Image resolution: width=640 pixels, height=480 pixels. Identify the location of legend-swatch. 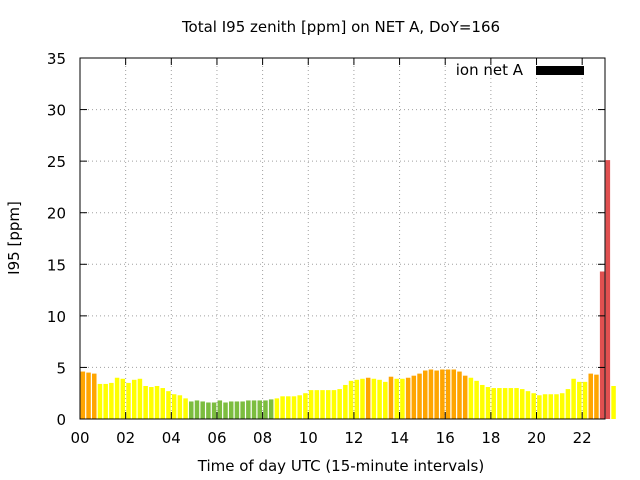
(560, 70).